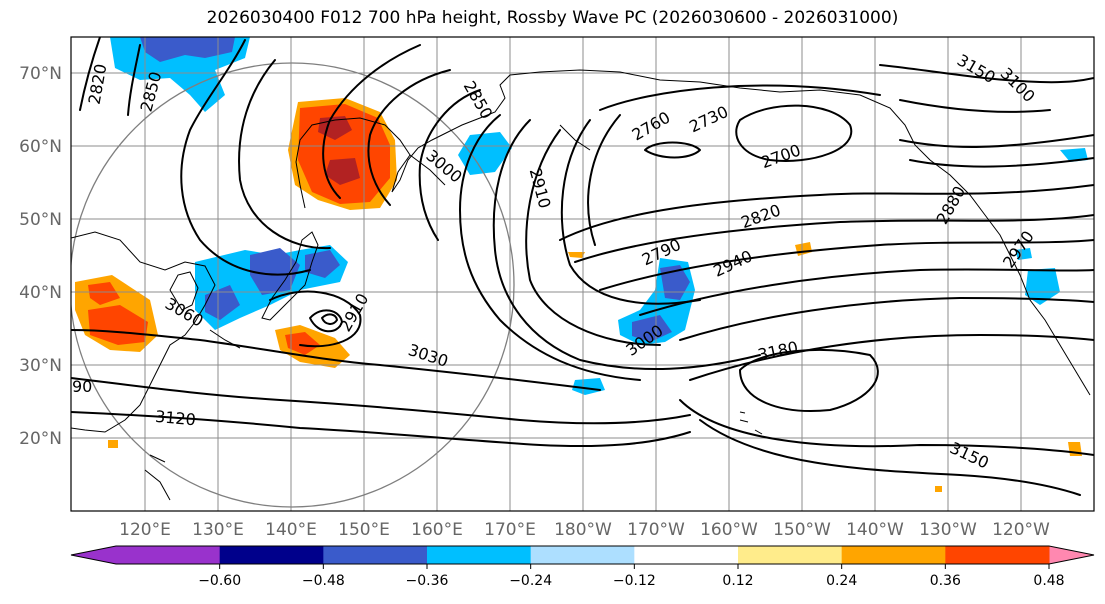 This screenshot has width=1105, height=604. Describe the element at coordinates (218, 530) in the screenshot. I see `lon-label: 130°E` at that location.